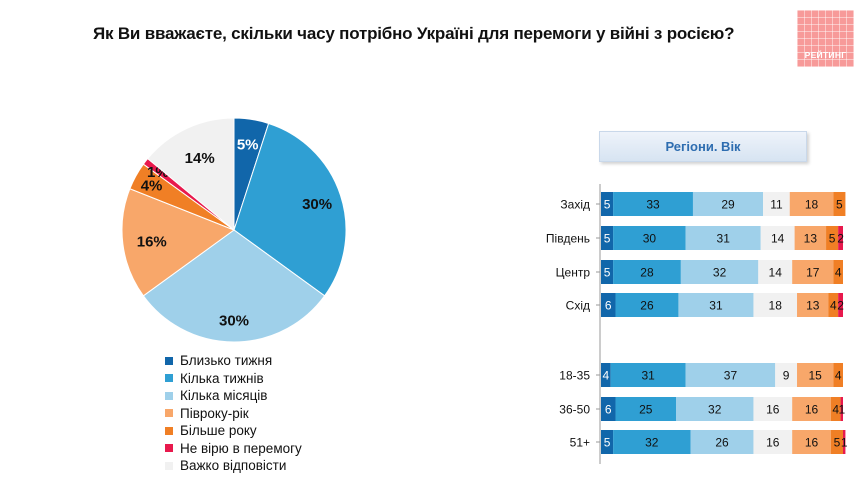  What do you see at coordinates (317, 204) in the screenshot?
I see `pie-slice-label: 30%` at bounding box center [317, 204].